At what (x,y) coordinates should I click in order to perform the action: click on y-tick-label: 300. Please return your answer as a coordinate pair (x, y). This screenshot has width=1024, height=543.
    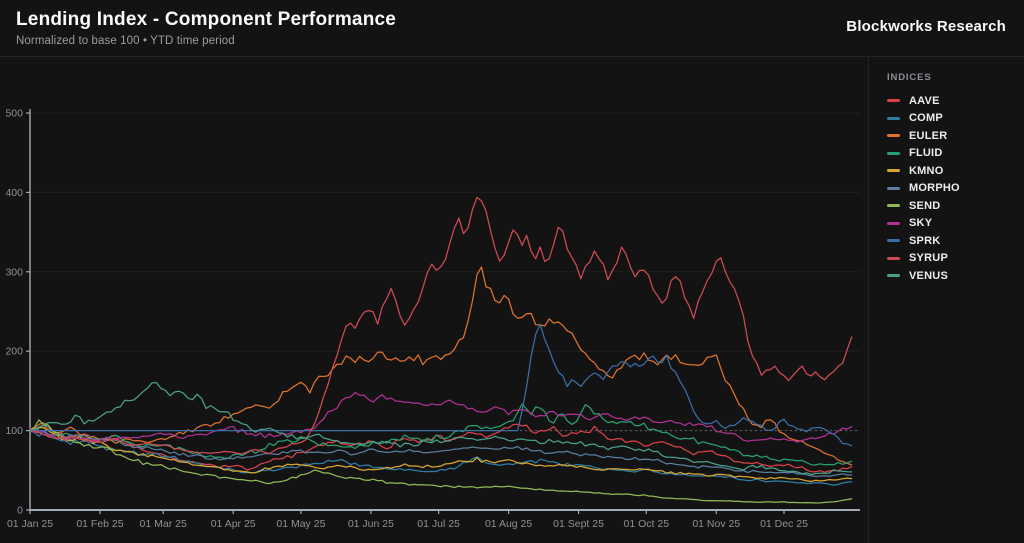
    Looking at the image, I should click on (14, 272).